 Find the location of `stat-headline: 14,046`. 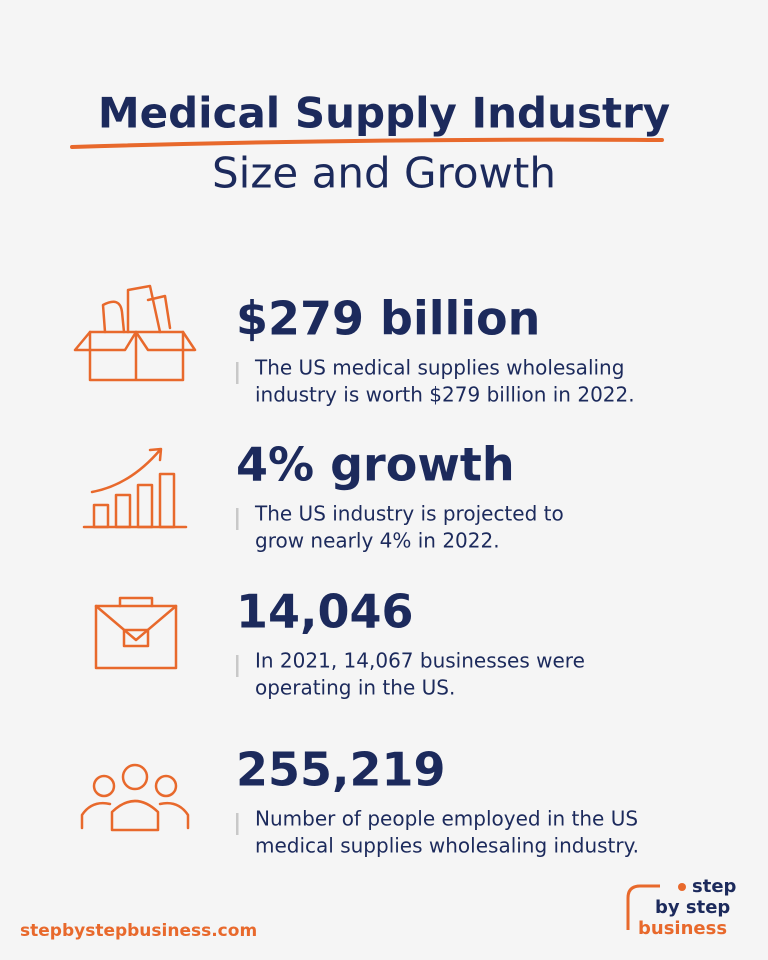

stat-headline: 14,046 is located at coordinates (325, 612).